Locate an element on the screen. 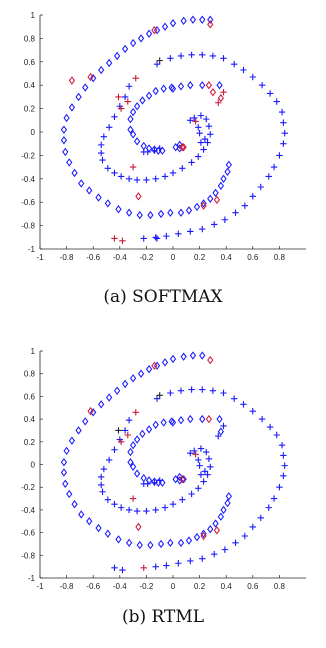 The image size is (326, 648). x-tick-label: -0.4 is located at coordinates (120, 257).